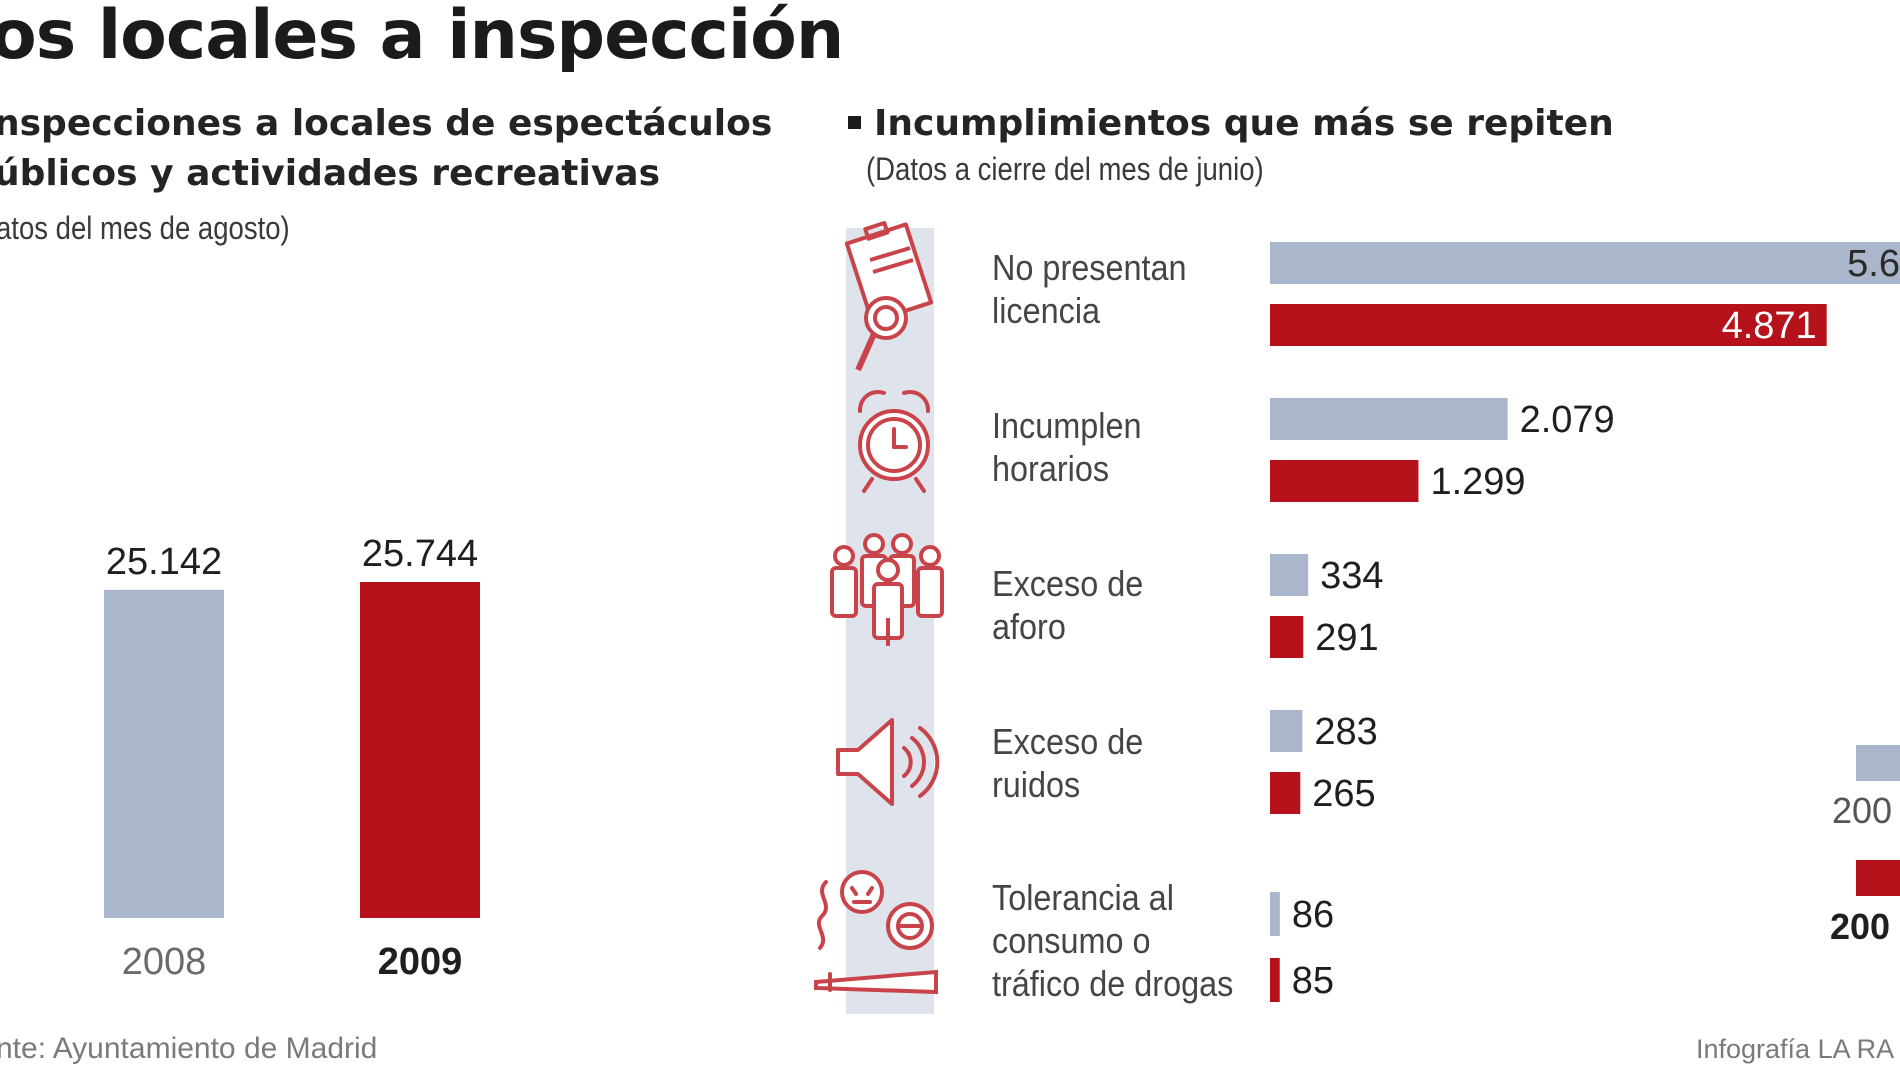 Image resolution: width=1900 pixels, height=1069 pixels. I want to click on left-chart-subtitle: atos del mes de agosto), so click(145, 228).